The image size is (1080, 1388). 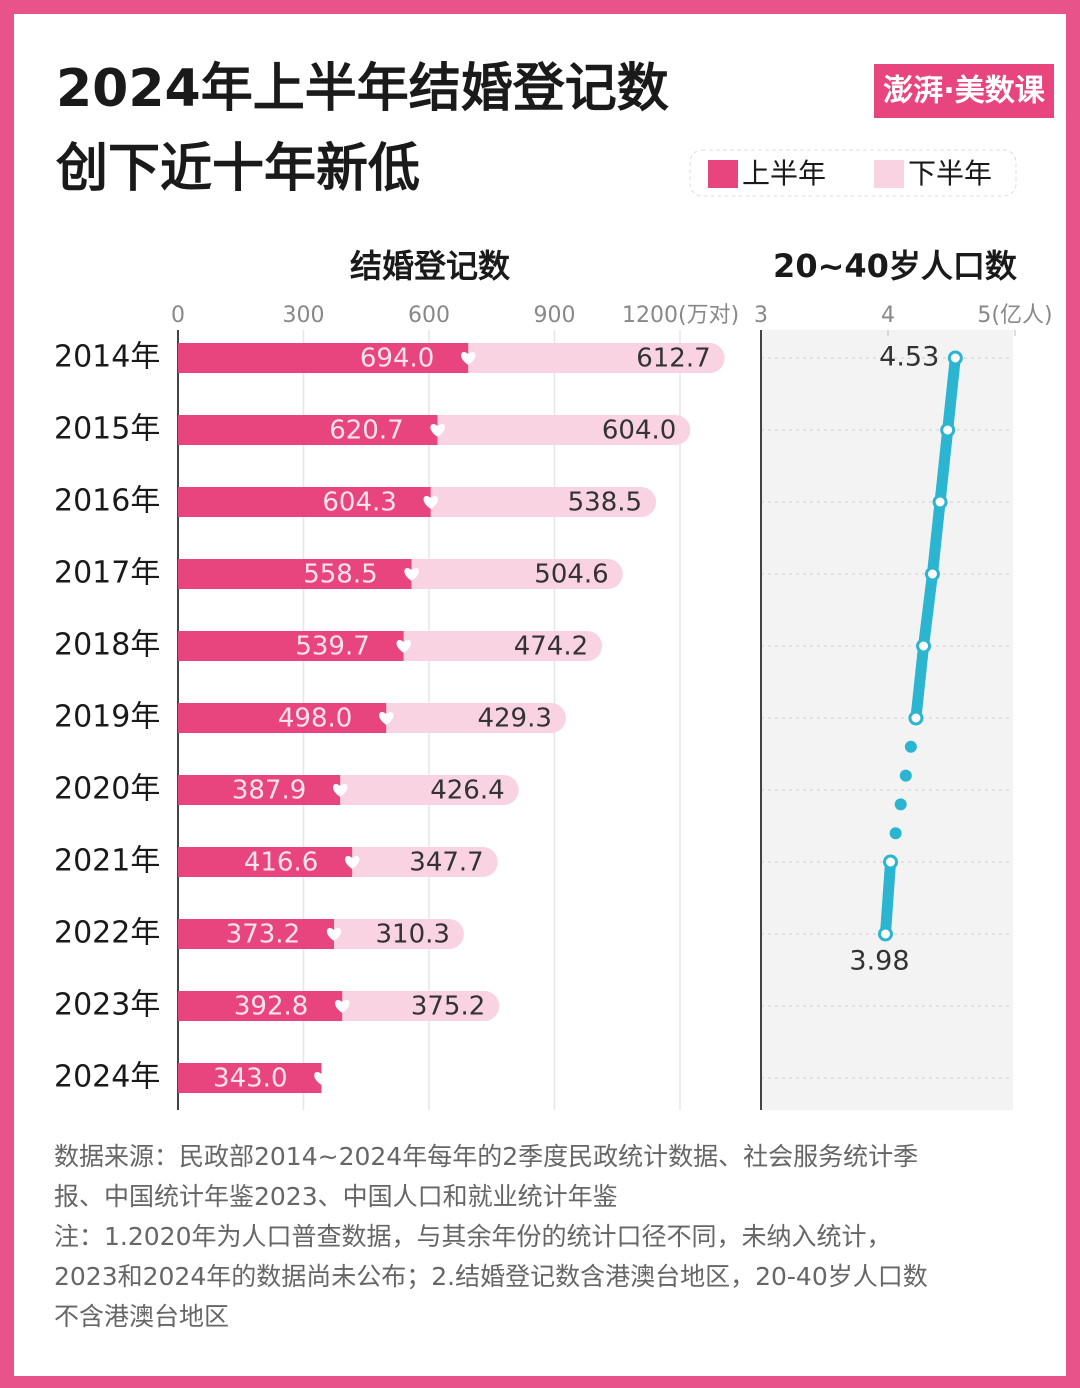 What do you see at coordinates (315, 719) in the screenshot?
I see `value-label: 498.0` at bounding box center [315, 719].